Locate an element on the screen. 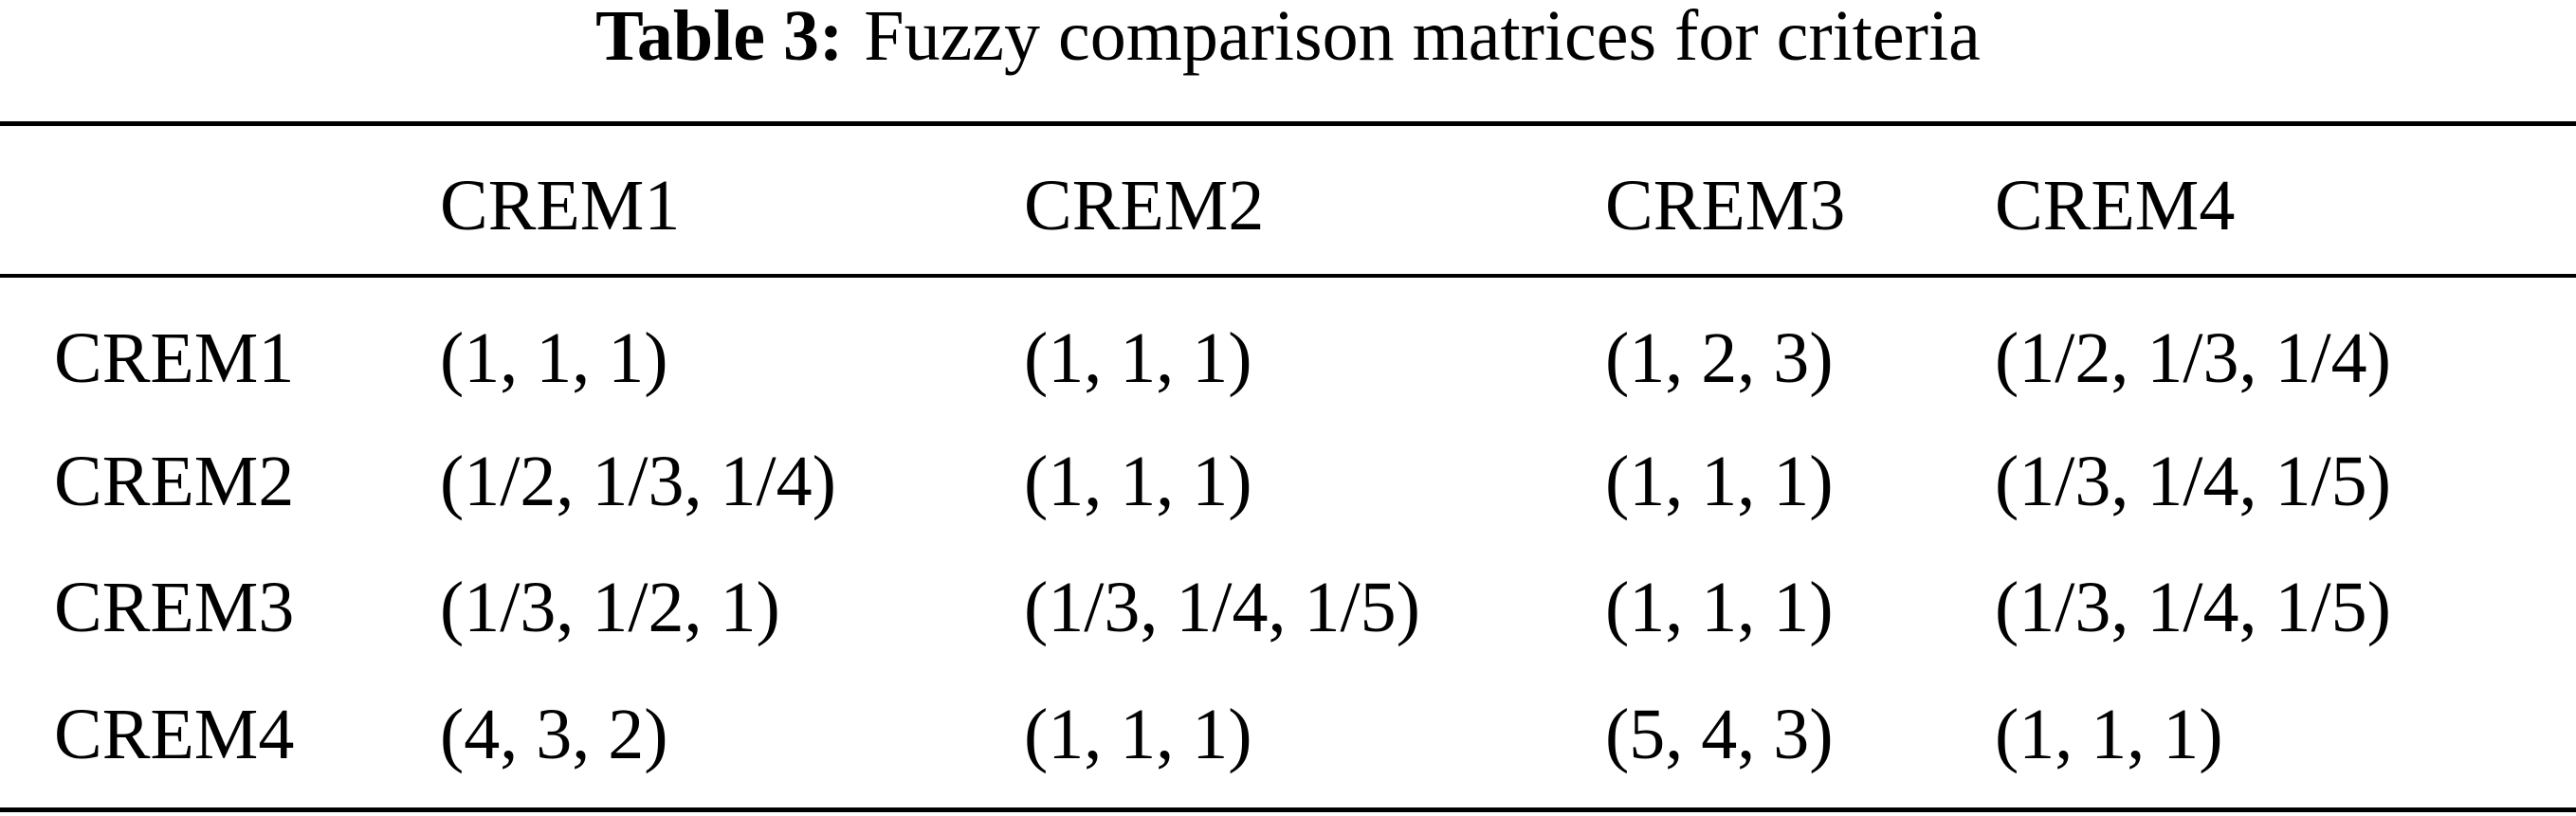 The width and height of the screenshot is (2576, 816). column-header: CREM3 is located at coordinates (1725, 205).